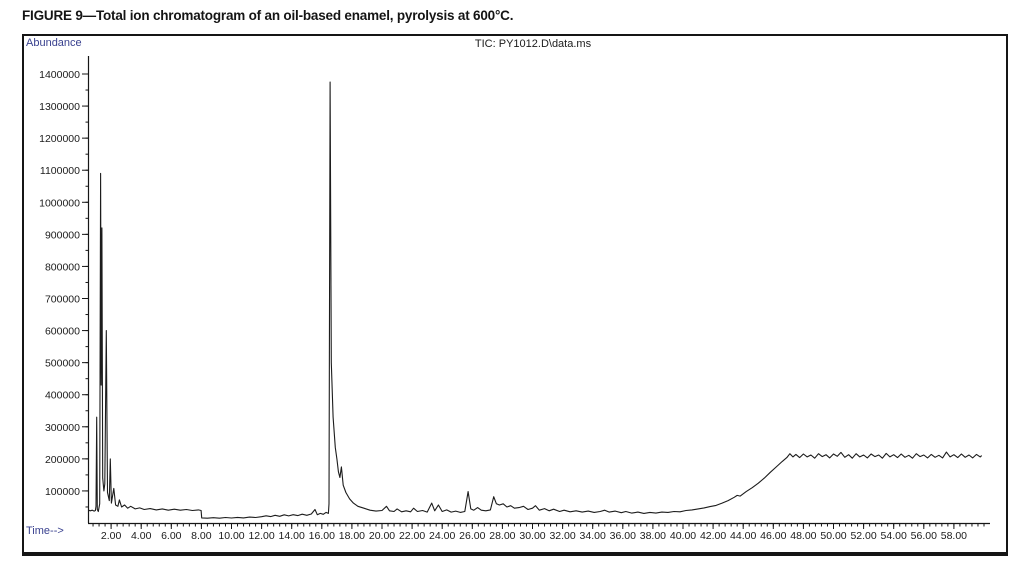 The height and width of the screenshot is (570, 1024). What do you see at coordinates (141, 536) in the screenshot?
I see `x-tick-label: 4.00` at bounding box center [141, 536].